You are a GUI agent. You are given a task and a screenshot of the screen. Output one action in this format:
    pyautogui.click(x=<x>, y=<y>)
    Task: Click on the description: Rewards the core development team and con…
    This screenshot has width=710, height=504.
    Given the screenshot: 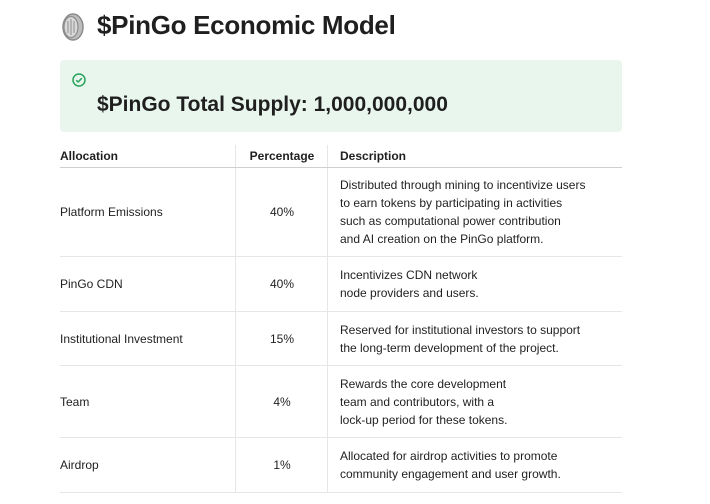 What is the action you would take?
    pyautogui.click(x=474, y=401)
    